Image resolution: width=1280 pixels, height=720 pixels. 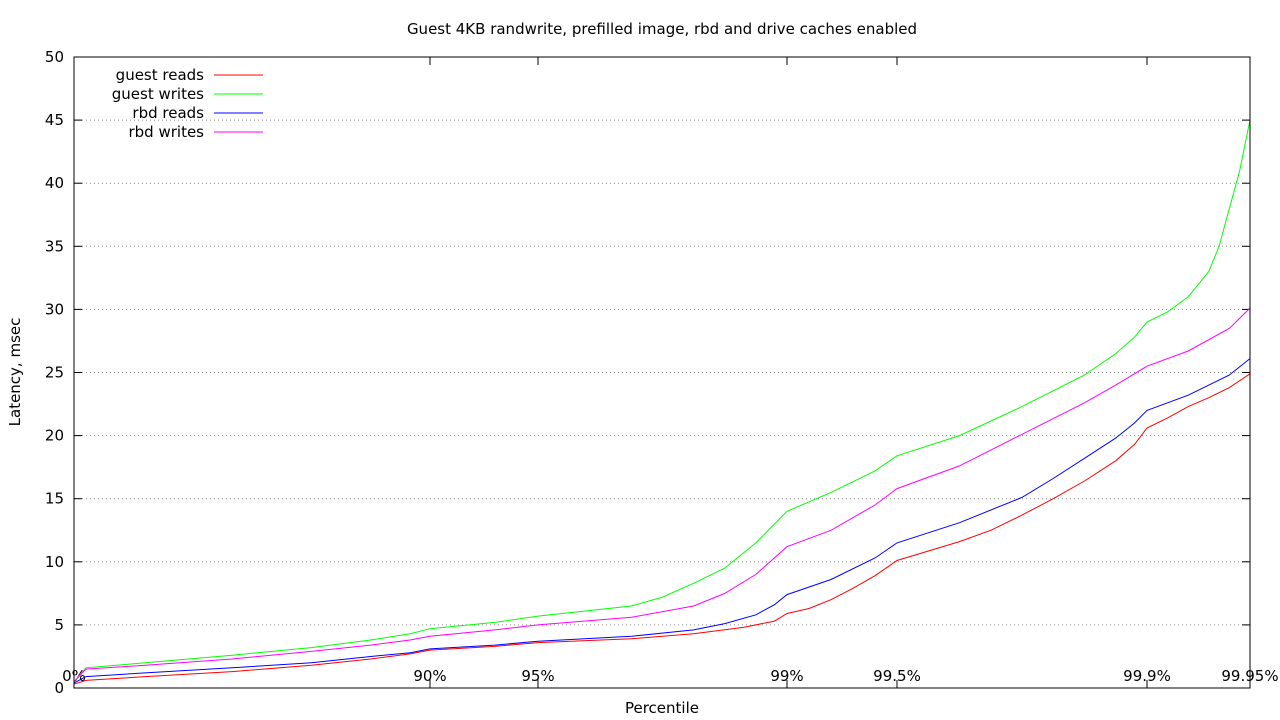 What do you see at coordinates (54, 57) in the screenshot?
I see `y-tick-label: 50` at bounding box center [54, 57].